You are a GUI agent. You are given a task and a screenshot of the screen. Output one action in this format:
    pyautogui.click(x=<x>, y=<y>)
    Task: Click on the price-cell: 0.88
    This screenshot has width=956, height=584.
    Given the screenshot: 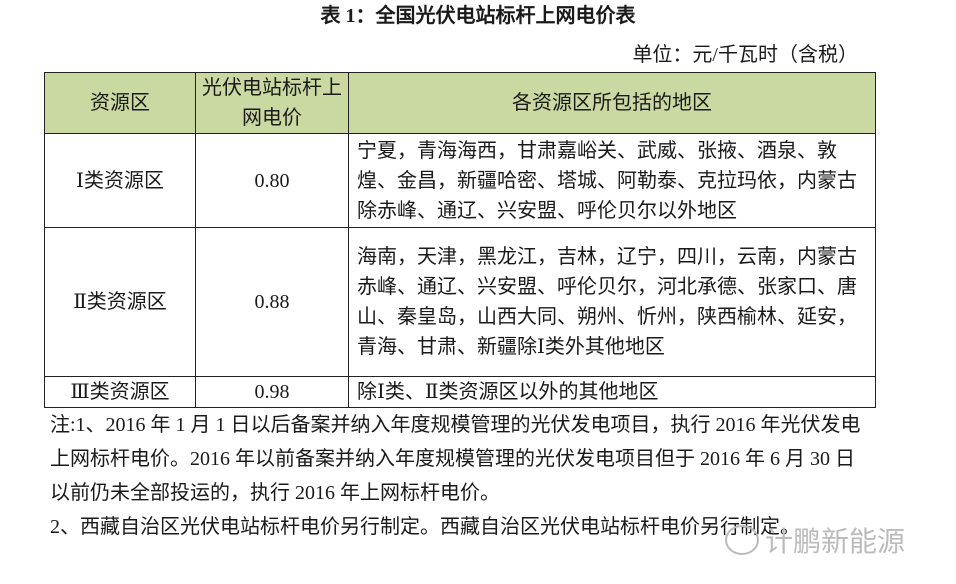 What is the action you would take?
    pyautogui.click(x=272, y=302)
    